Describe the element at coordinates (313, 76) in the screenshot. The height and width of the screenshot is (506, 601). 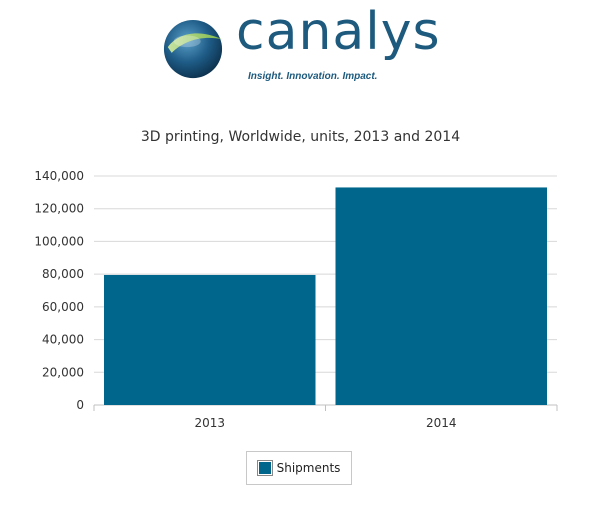
I see `logo-tagline: Insight. Innovation. Impact.` at that location.